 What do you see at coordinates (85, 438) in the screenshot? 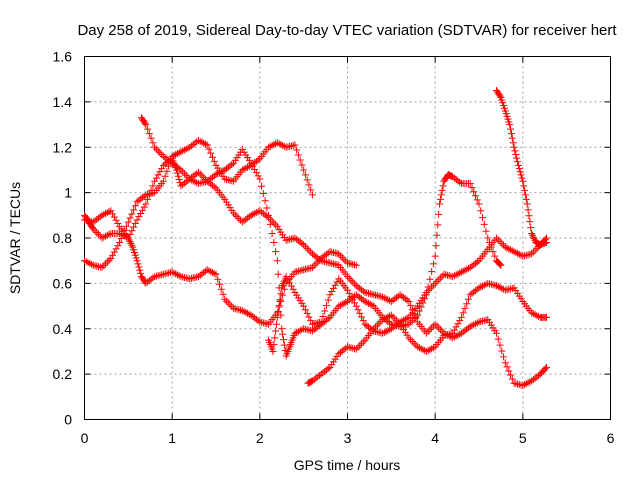
I see `x-tick-label: 0` at bounding box center [85, 438].